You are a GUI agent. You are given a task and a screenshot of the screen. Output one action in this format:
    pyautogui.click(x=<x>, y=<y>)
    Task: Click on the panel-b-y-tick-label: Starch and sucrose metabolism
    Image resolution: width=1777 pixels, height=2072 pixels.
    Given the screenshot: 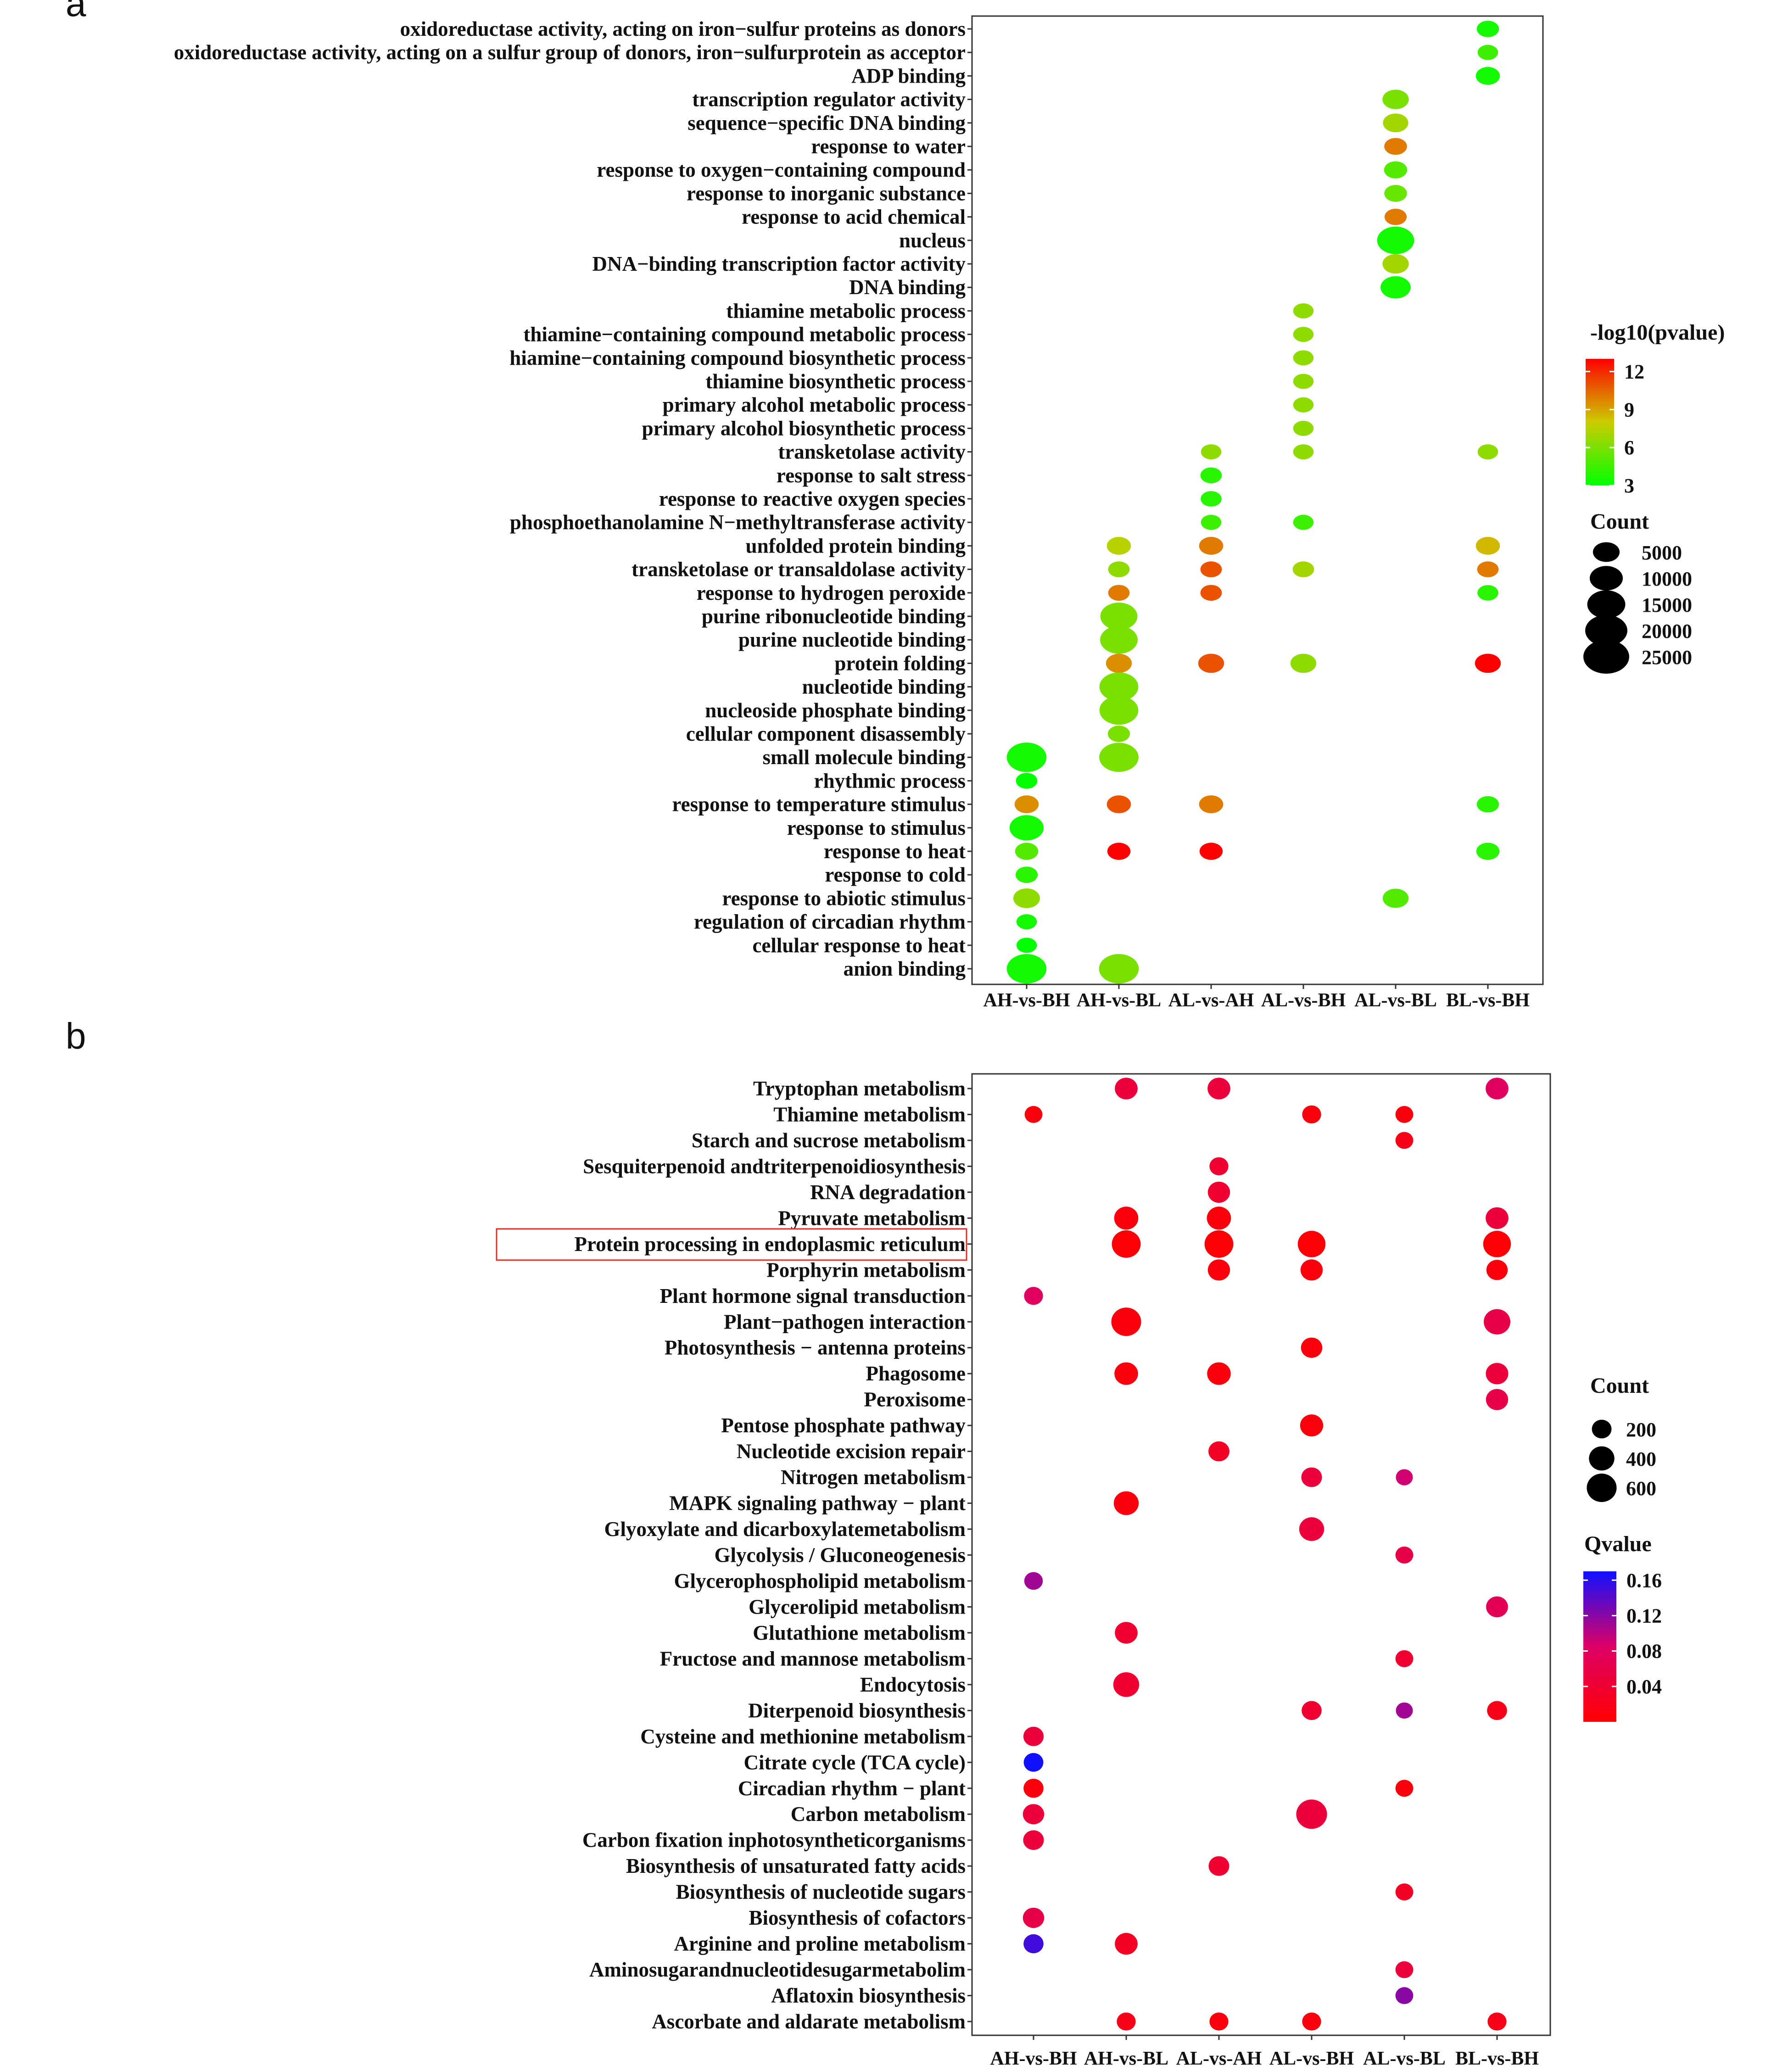 What is the action you would take?
    pyautogui.click(x=829, y=1140)
    